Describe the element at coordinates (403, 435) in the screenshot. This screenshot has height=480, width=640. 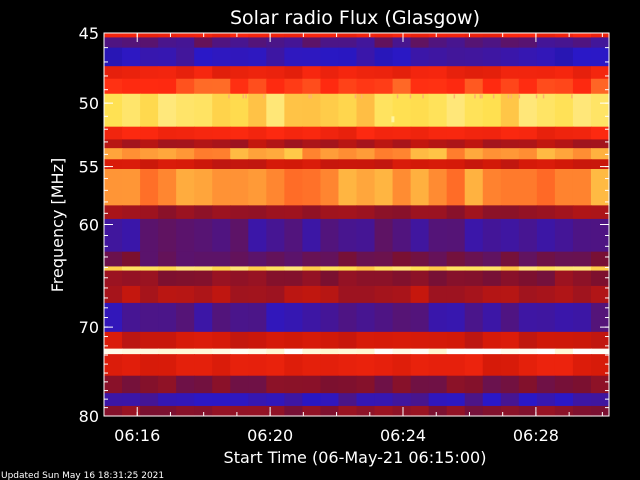
I see `x-tick-label: 06:24` at that location.